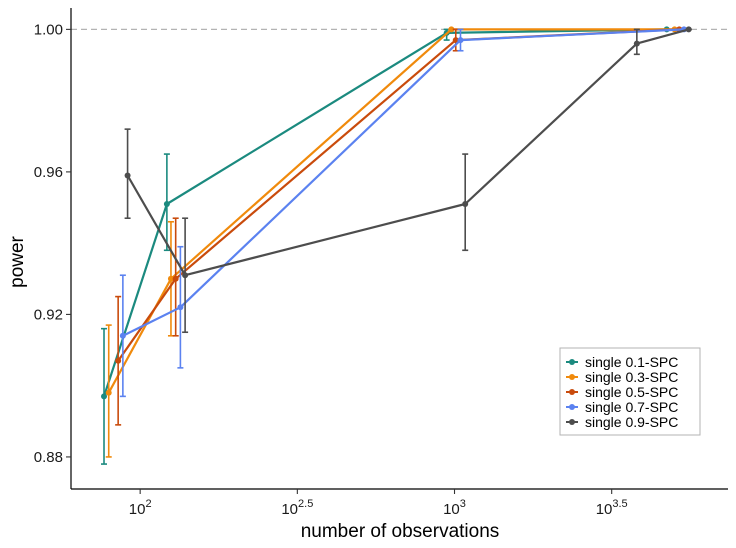 This screenshot has height=548, width=736. Describe the element at coordinates (631, 407) in the screenshot. I see `legend-label: single 0.7-SPC` at that location.